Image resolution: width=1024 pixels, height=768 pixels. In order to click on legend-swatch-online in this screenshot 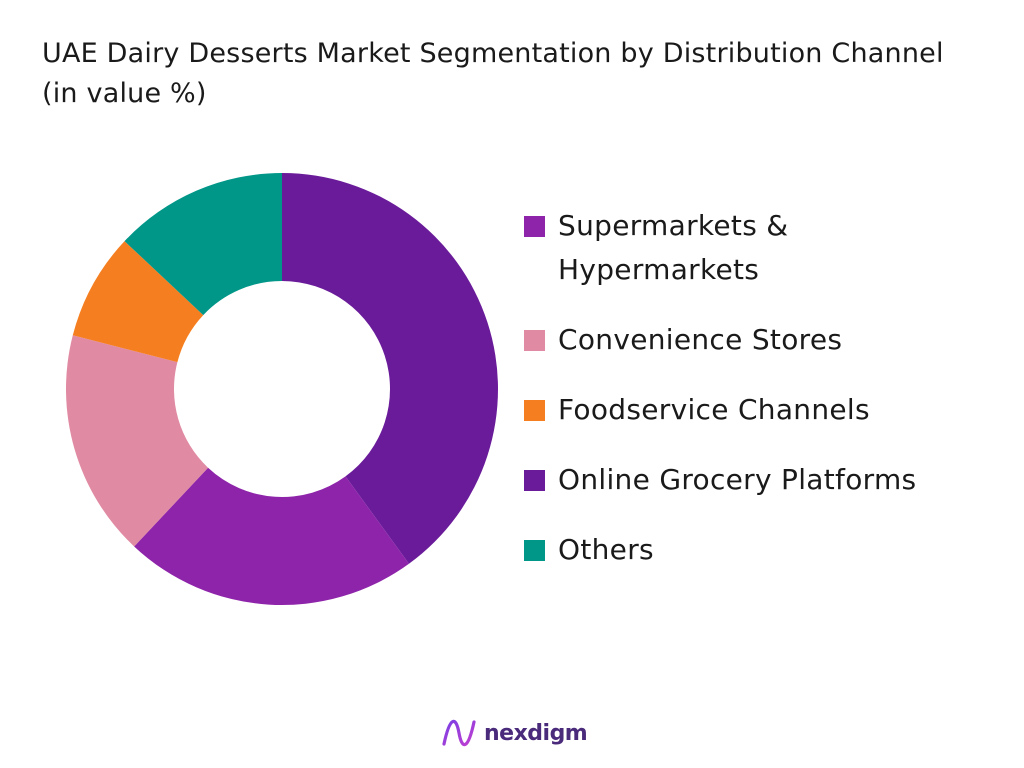, I will do `click(534, 480)`.